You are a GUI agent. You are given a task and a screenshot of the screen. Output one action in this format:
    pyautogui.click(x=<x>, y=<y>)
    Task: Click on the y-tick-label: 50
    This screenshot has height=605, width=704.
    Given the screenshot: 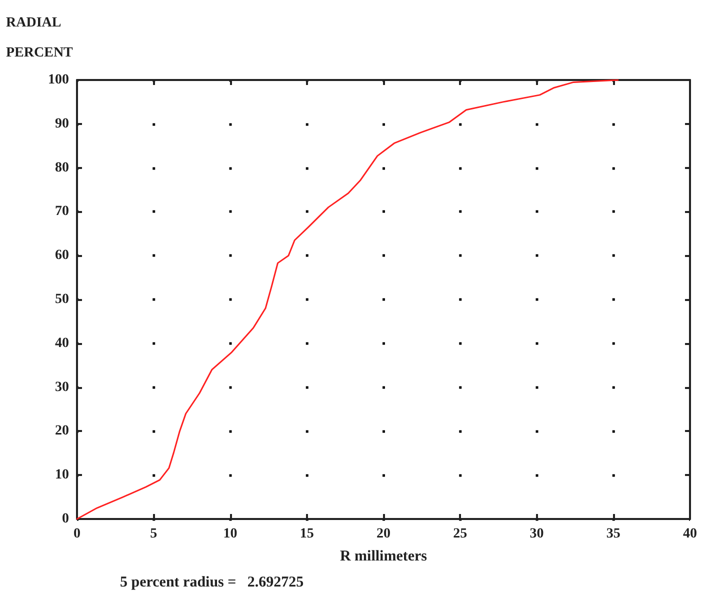 What is the action you would take?
    pyautogui.click(x=62, y=299)
    